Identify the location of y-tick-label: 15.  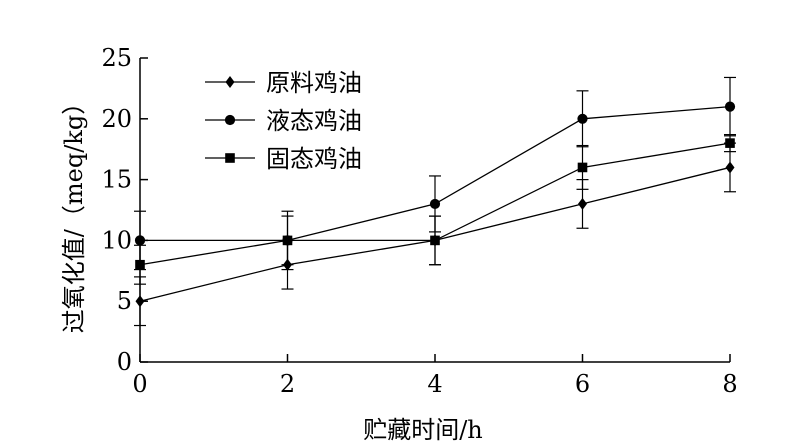
(116, 180).